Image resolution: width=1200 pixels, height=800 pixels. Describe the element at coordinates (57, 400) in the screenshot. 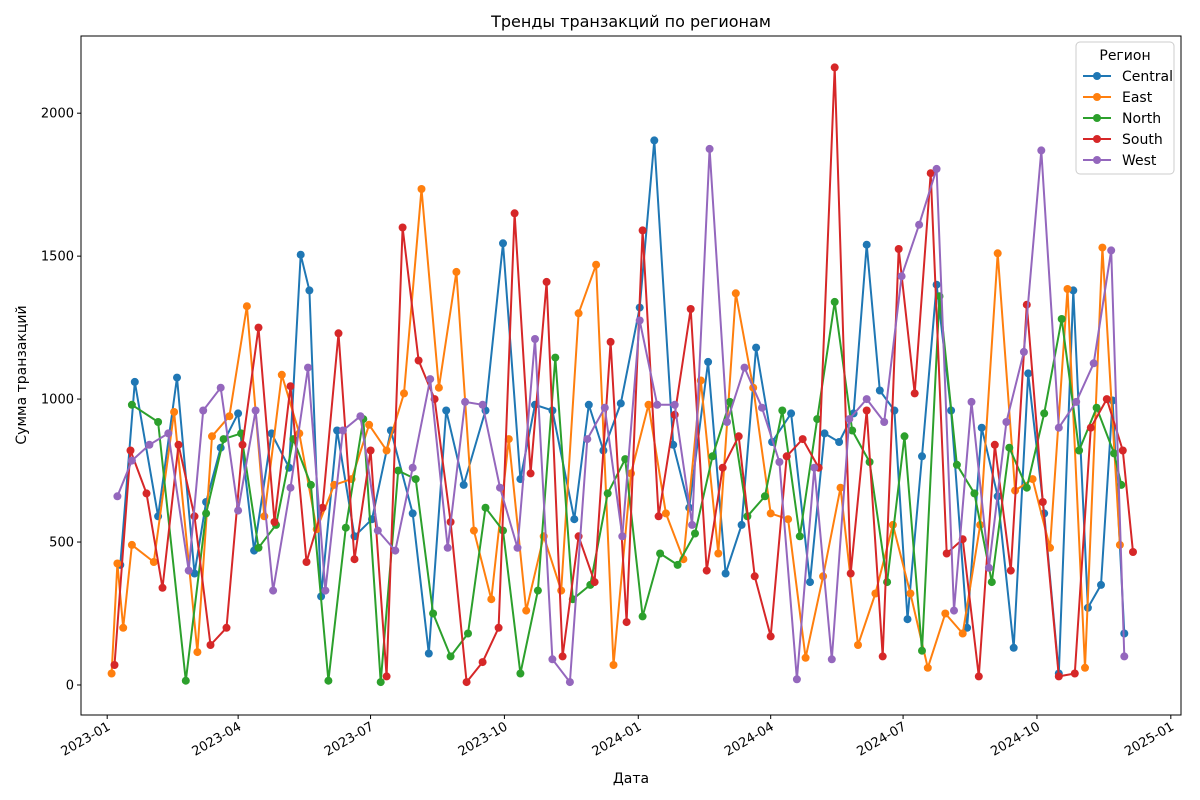

I see `y-tick-label: 1000` at that location.